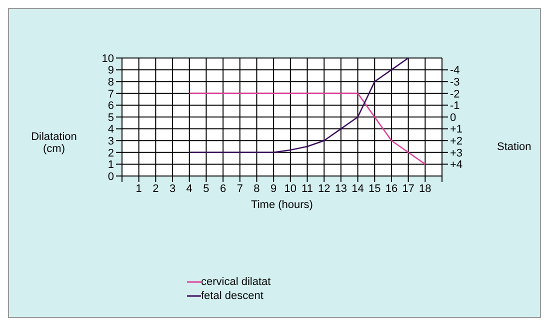 This screenshot has height=324, width=549. I want to click on y-tick-label: 7, so click(111, 94).